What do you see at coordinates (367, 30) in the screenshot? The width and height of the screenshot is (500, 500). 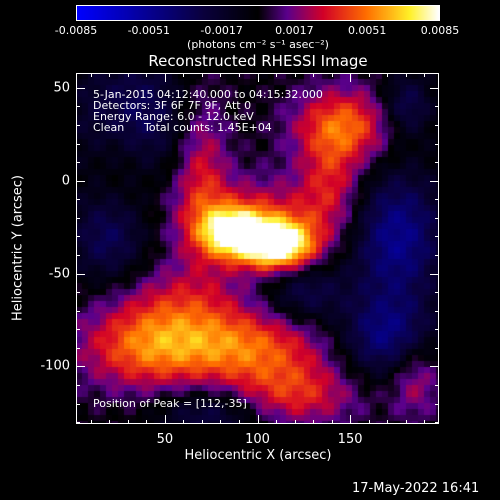 I see `colorbar-tick-label: 0.0051` at bounding box center [367, 30].